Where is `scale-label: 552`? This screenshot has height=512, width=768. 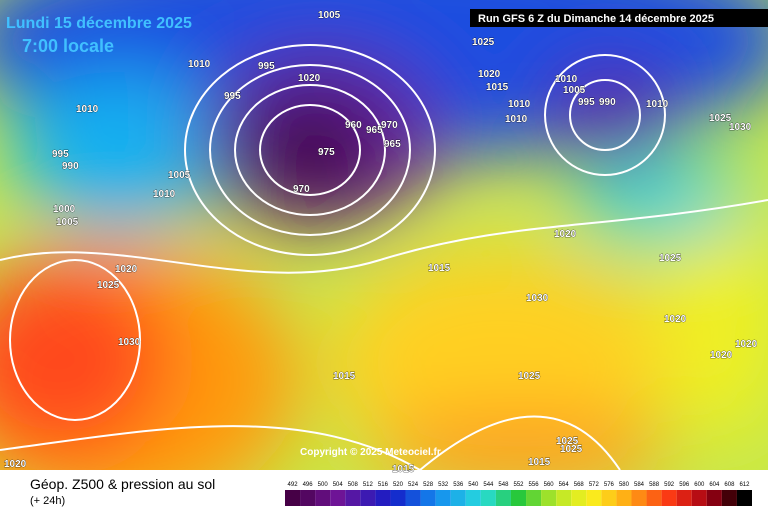 scale-label: 552 is located at coordinates (518, 485).